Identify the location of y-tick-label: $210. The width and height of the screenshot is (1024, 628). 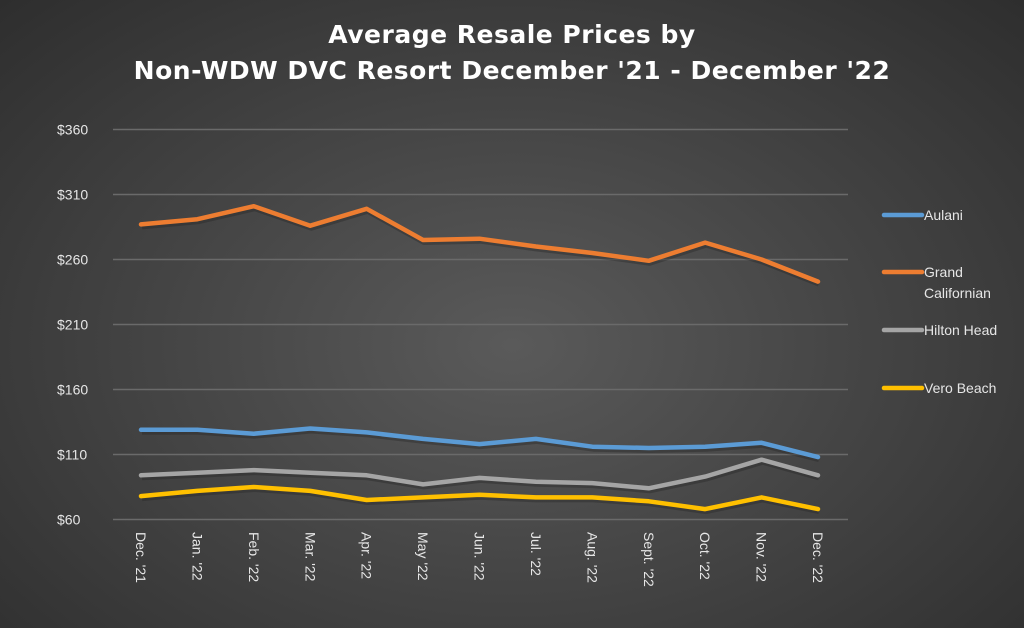
(72, 325).